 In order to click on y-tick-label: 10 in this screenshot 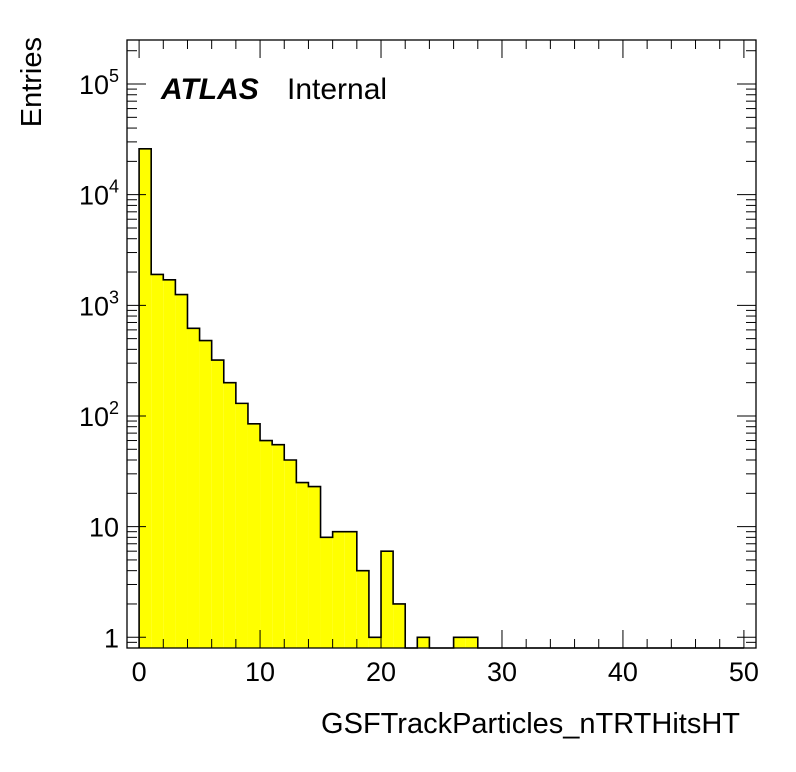, I will do `click(104, 528)`.